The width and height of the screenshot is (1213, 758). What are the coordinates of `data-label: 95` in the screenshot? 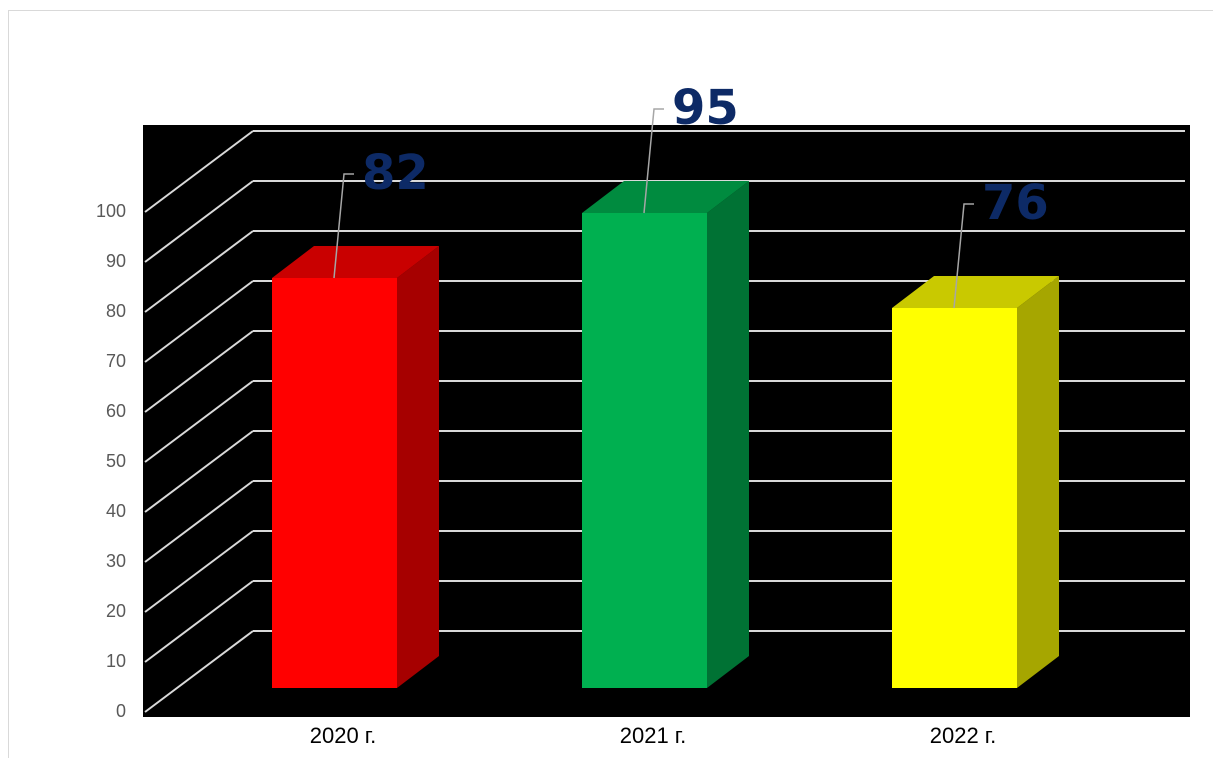 It's located at (705, 108).